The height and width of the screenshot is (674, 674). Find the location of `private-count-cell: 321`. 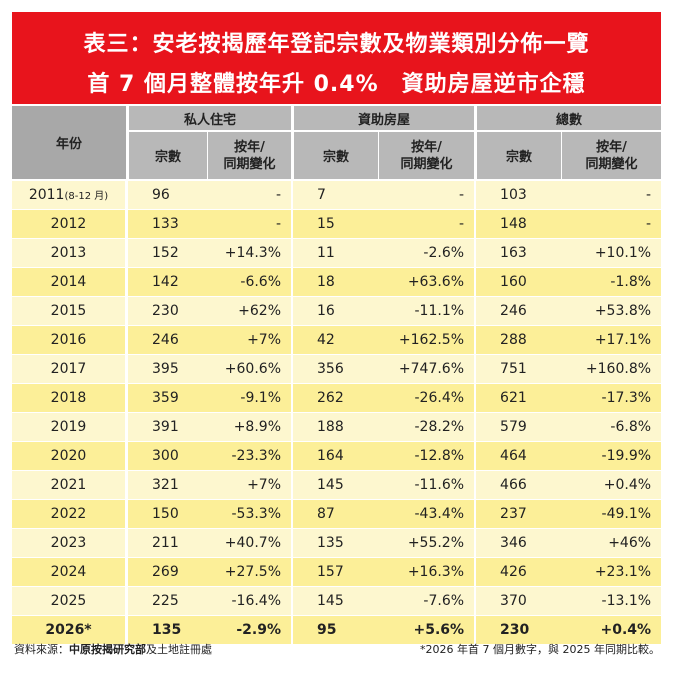

private-count-cell: 321 is located at coordinates (166, 485).